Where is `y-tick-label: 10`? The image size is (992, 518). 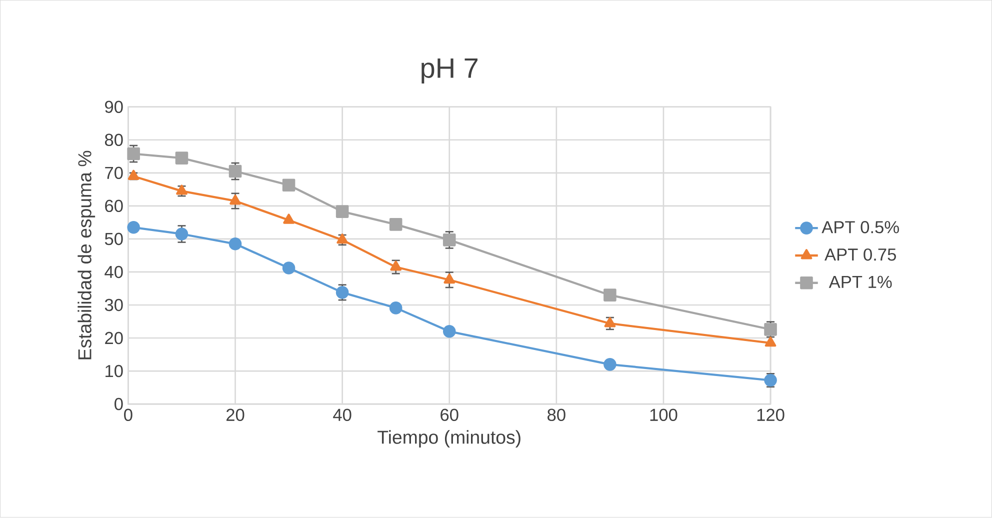 y-tick-label: 10 is located at coordinates (114, 371).